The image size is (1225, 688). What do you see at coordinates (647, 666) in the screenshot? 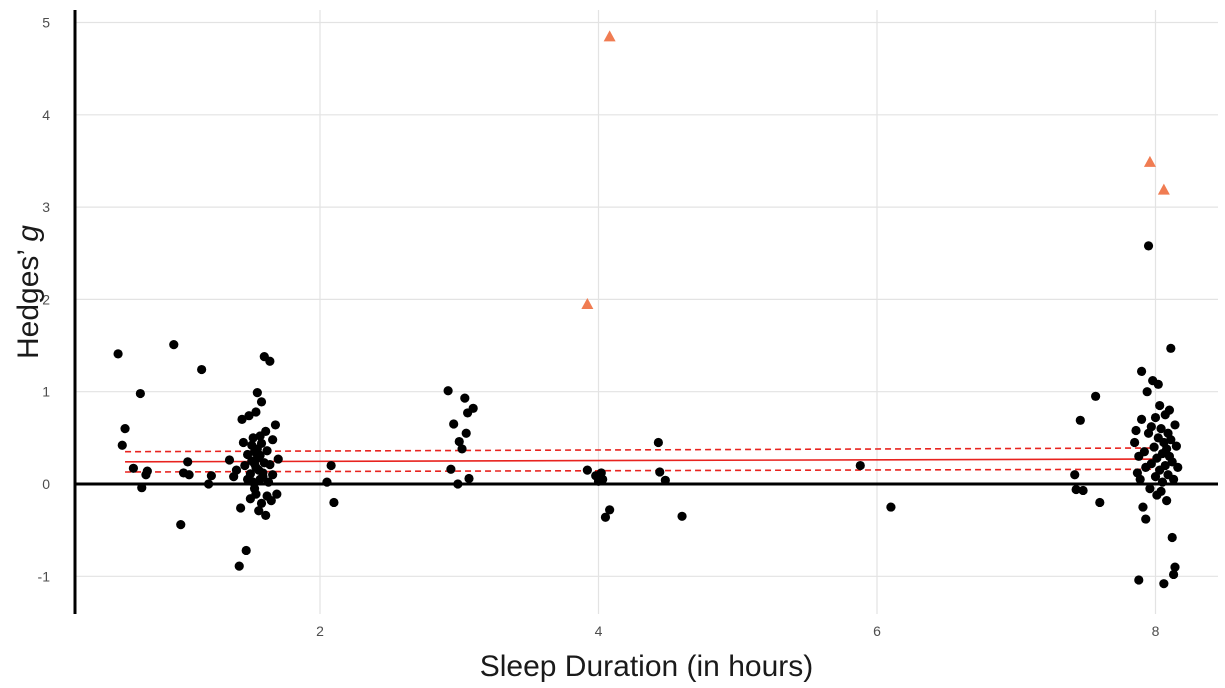
I see `x-axis-title: Sleep Duration (in hours)` at bounding box center [647, 666].